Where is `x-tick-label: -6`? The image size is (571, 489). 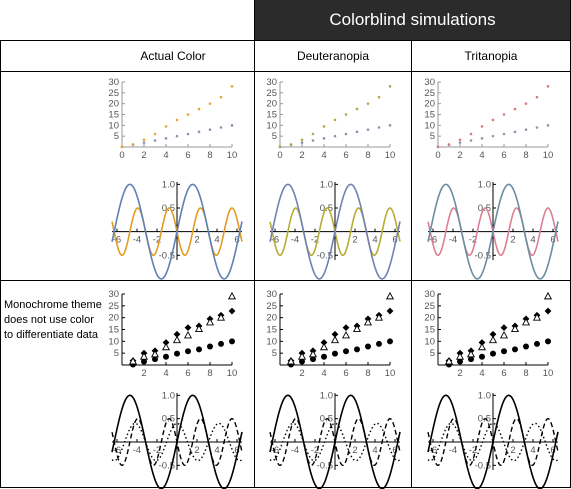 x-tick-label: -6 is located at coordinates (275, 240).